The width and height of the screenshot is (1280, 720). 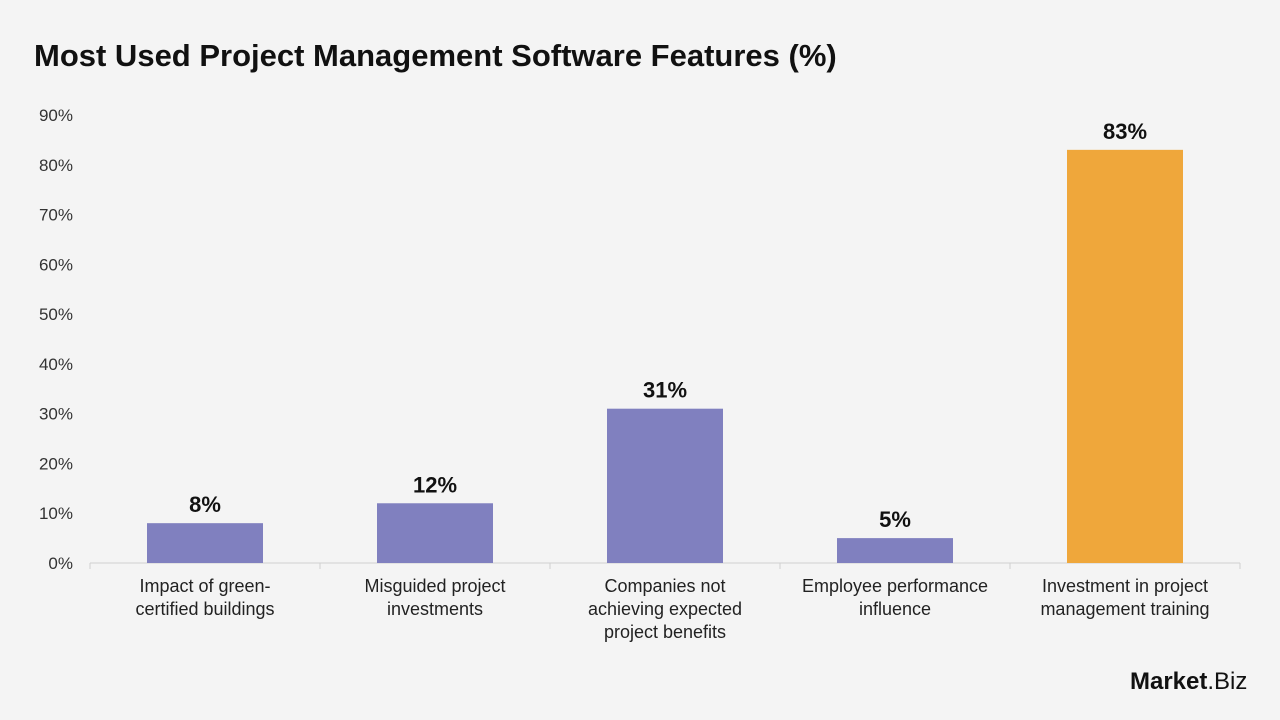 I want to click on y-tick-label: 70%, so click(x=56, y=215).